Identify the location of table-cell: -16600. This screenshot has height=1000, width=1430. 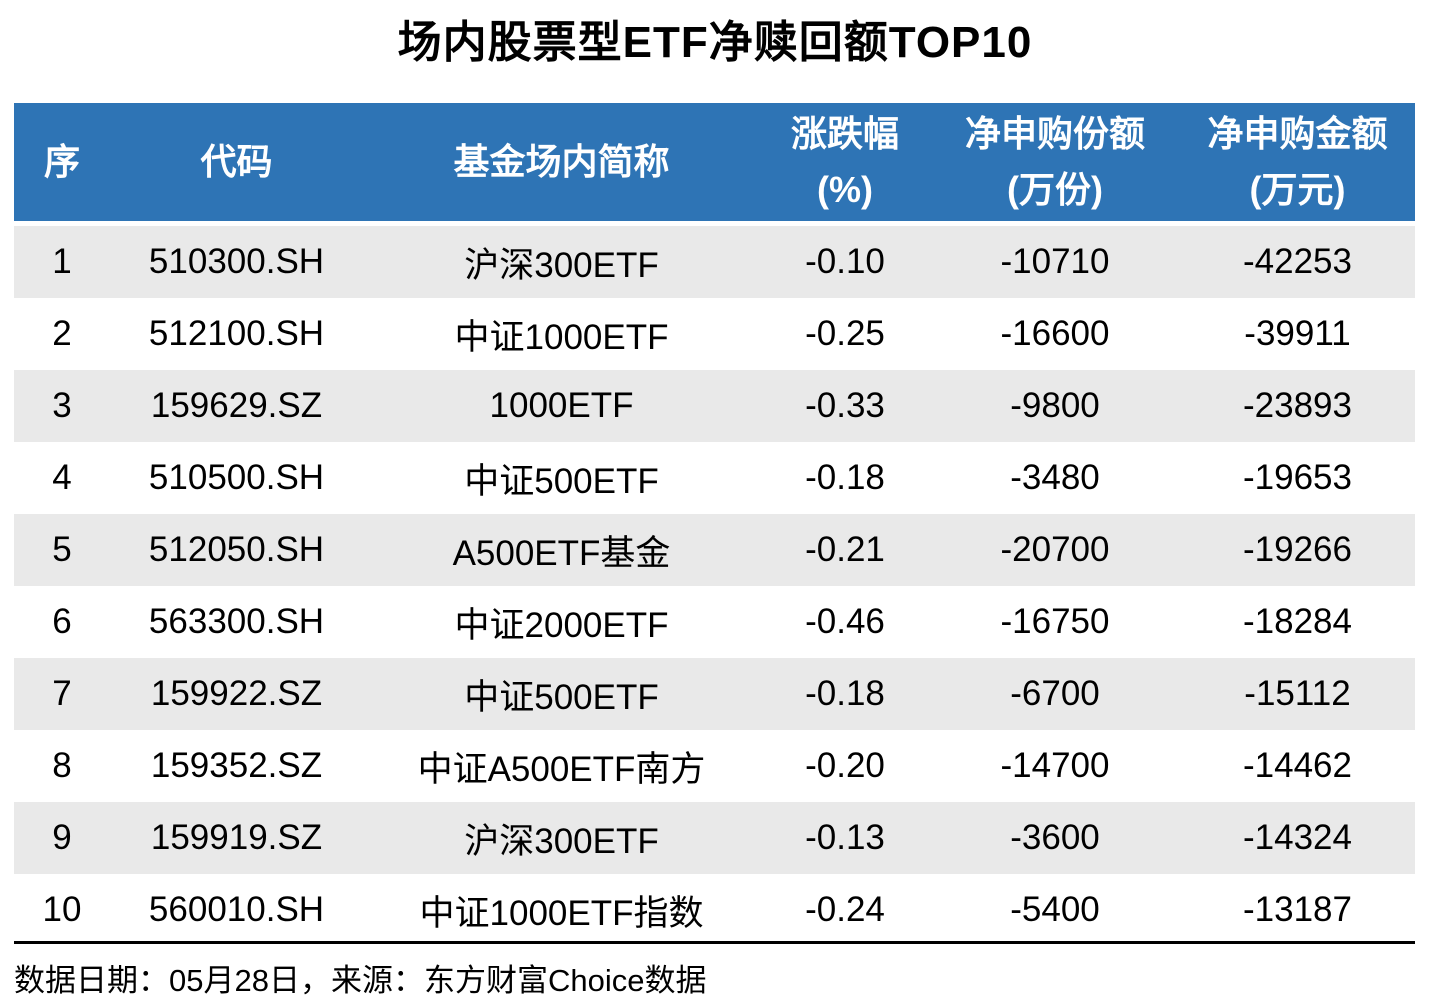
(1055, 333).